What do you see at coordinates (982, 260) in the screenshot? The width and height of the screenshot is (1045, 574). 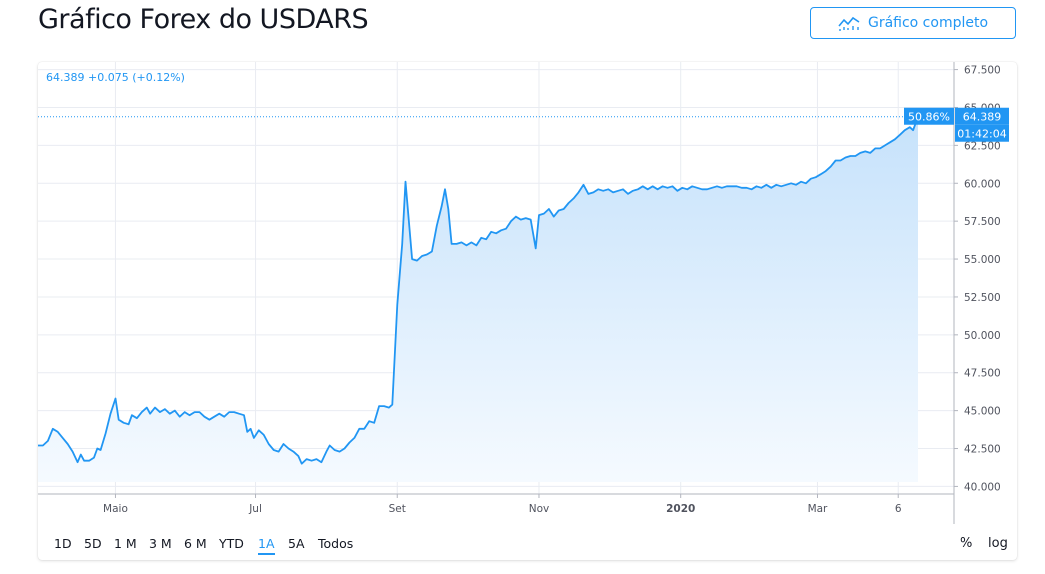 I see `y-tick-label: 55.000` at bounding box center [982, 260].